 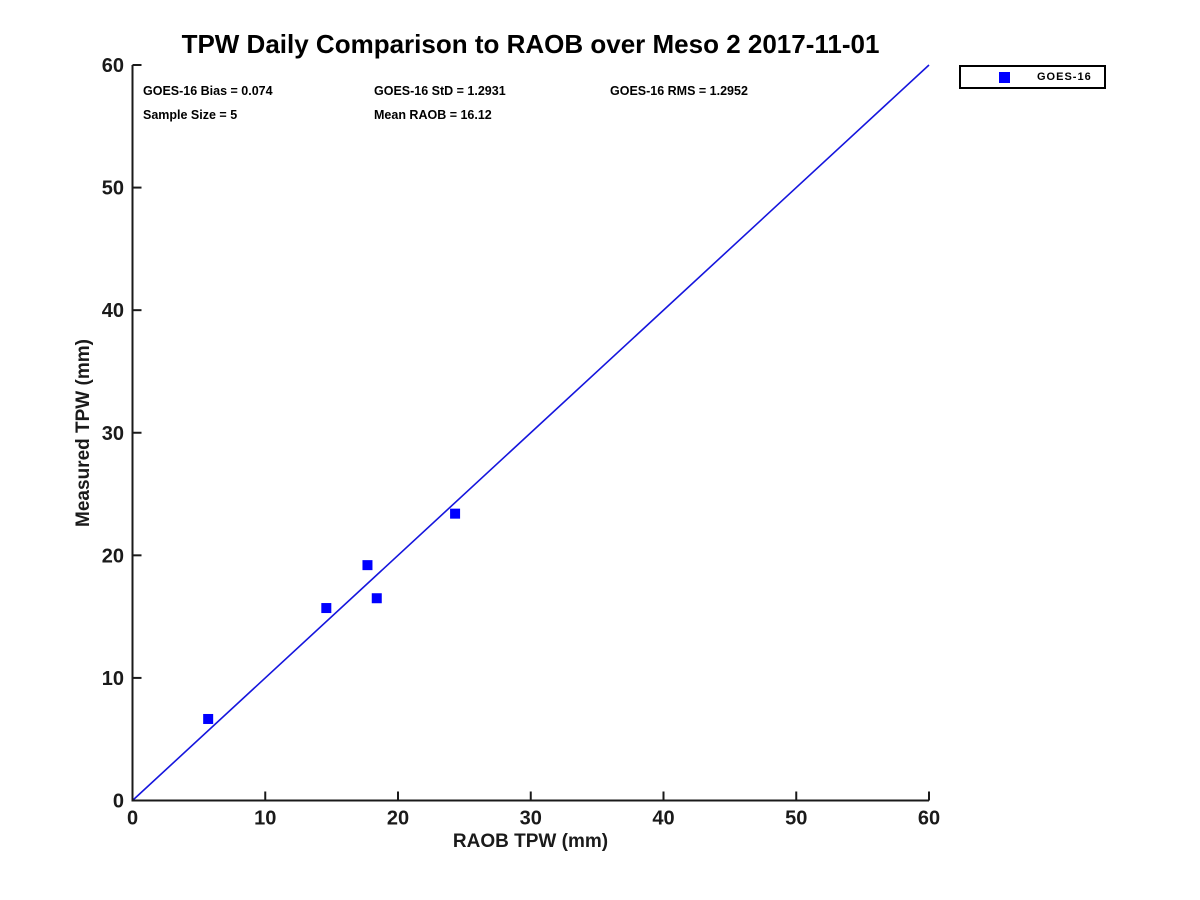 What do you see at coordinates (531, 819) in the screenshot?
I see `x-tick-label: 30` at bounding box center [531, 819].